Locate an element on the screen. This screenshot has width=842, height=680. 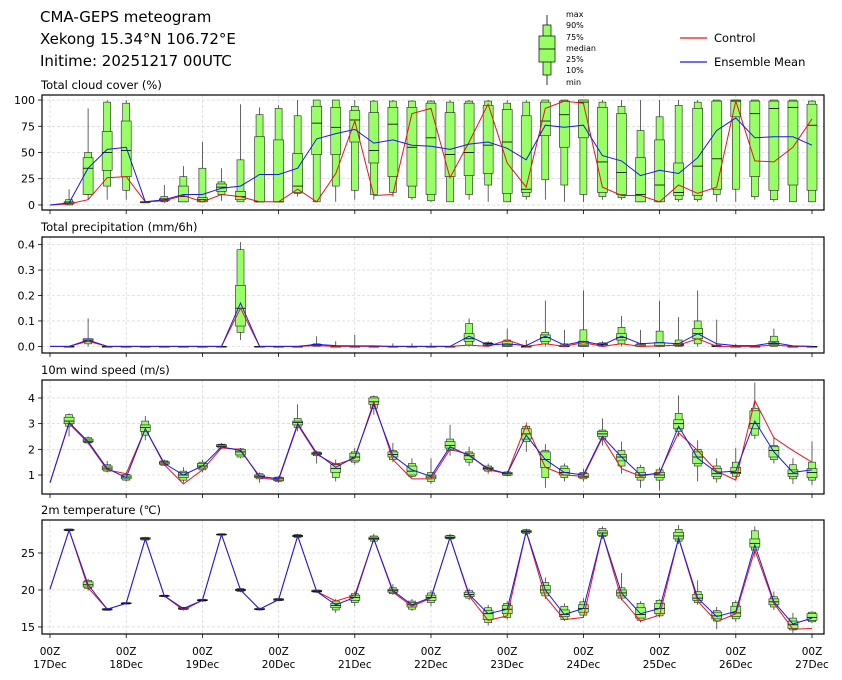
x-tick-label-date: 27Dec is located at coordinates (812, 665).